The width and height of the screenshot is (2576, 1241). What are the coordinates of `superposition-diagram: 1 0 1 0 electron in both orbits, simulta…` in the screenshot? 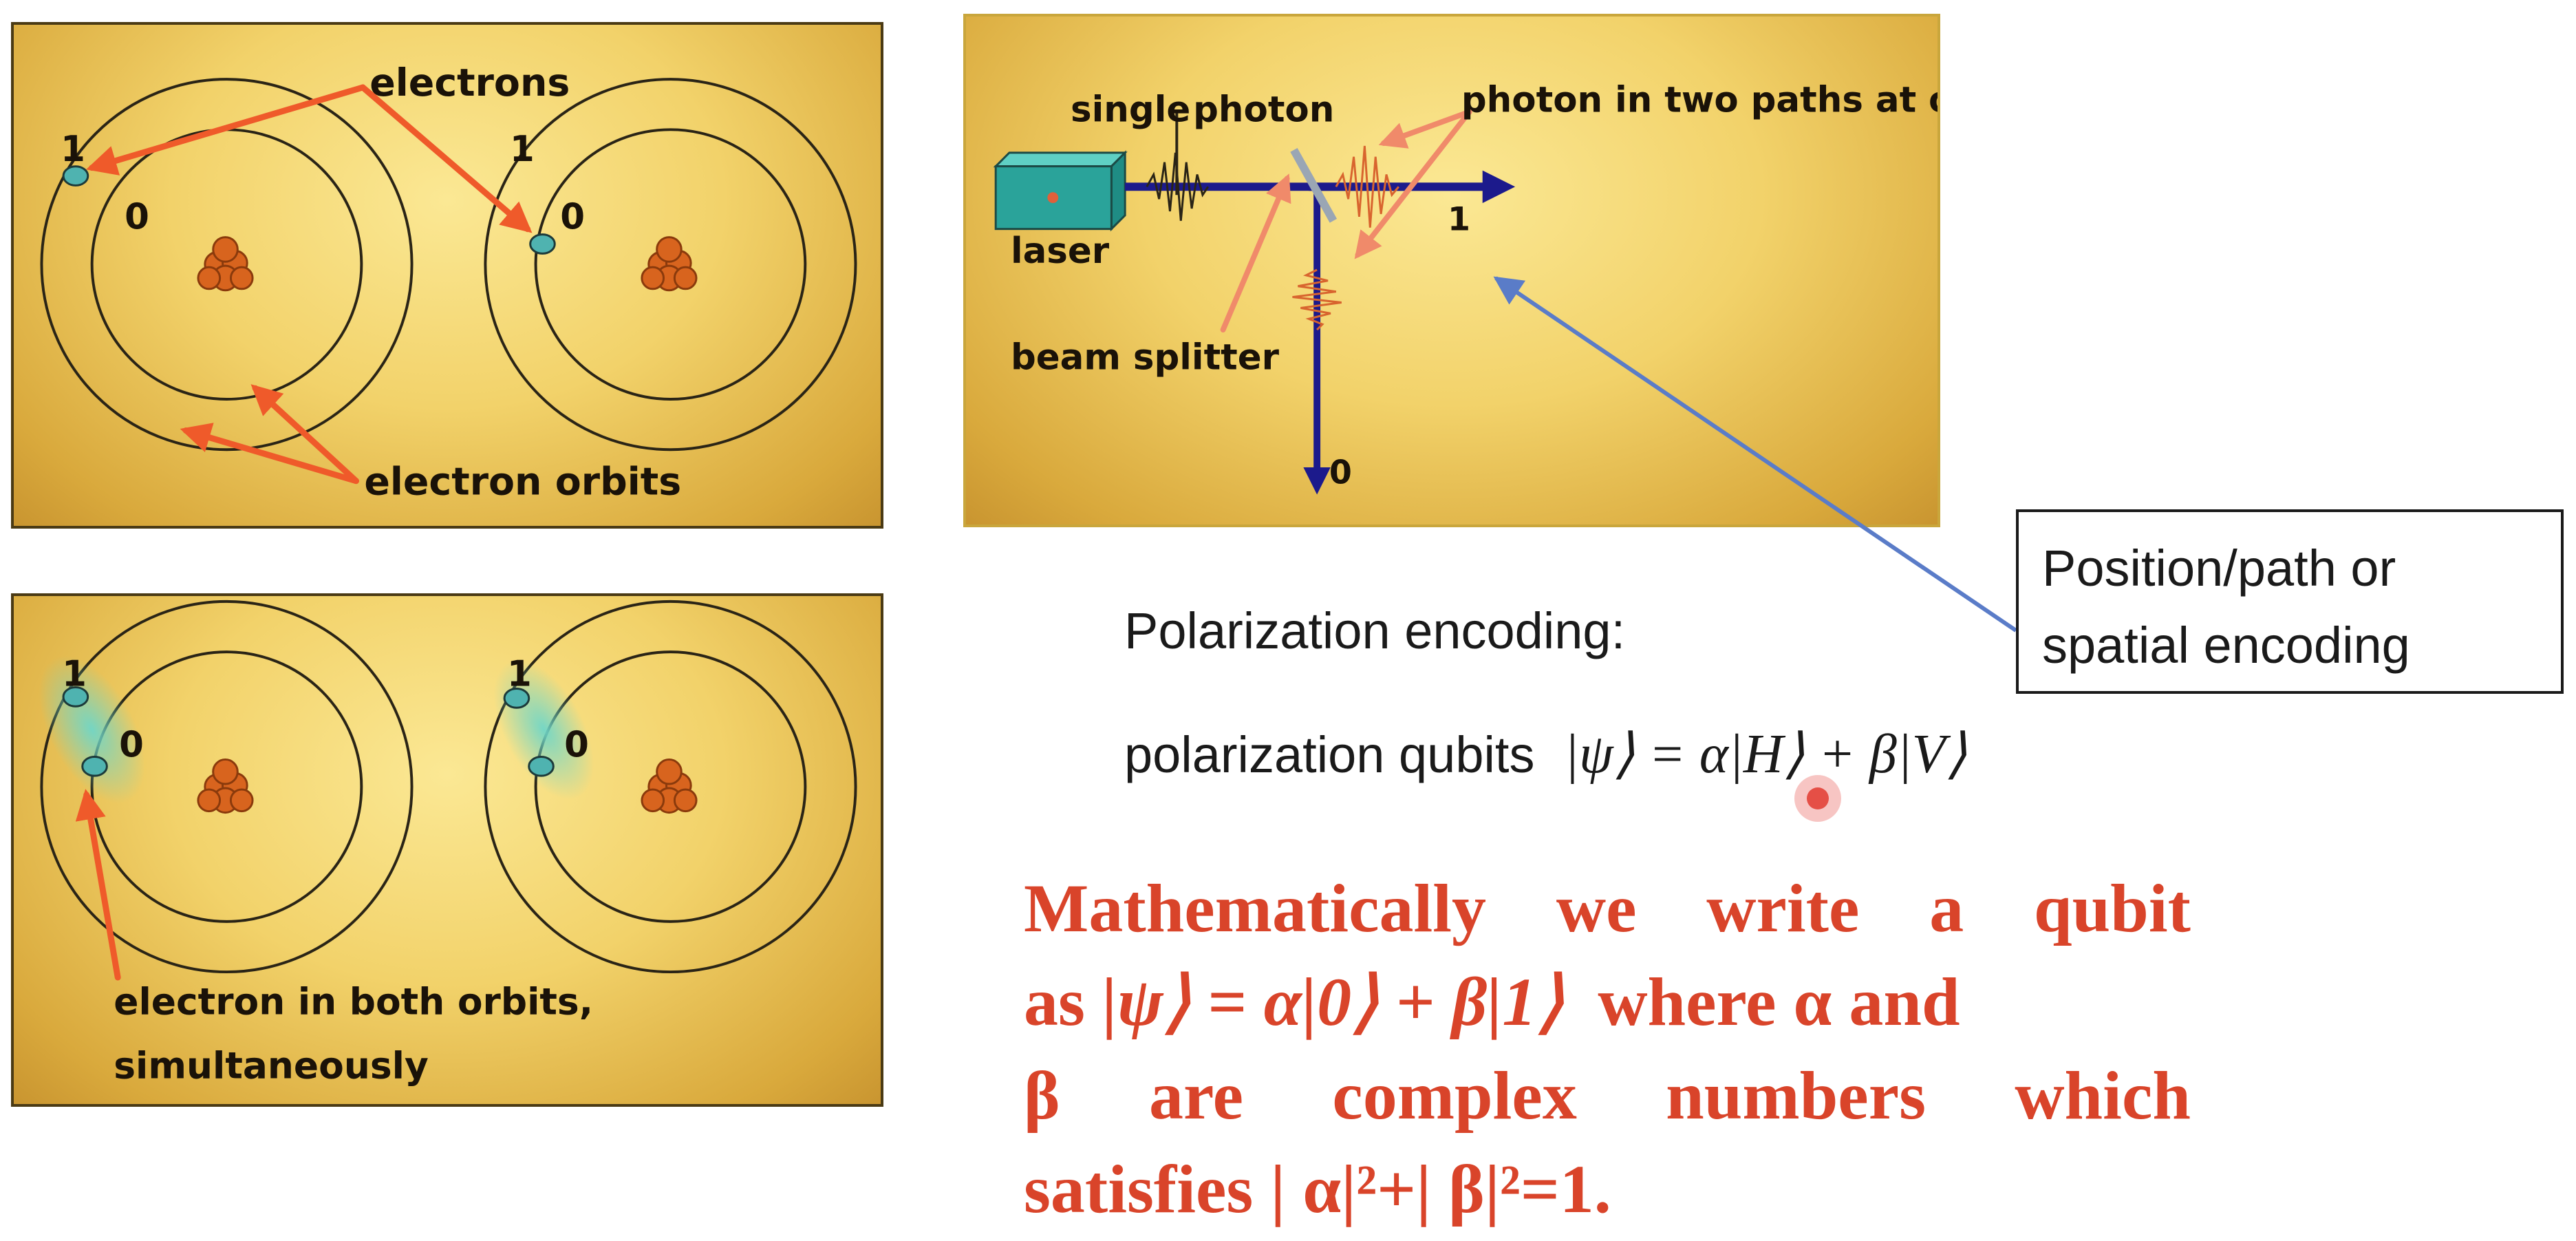 It's located at (448, 844).